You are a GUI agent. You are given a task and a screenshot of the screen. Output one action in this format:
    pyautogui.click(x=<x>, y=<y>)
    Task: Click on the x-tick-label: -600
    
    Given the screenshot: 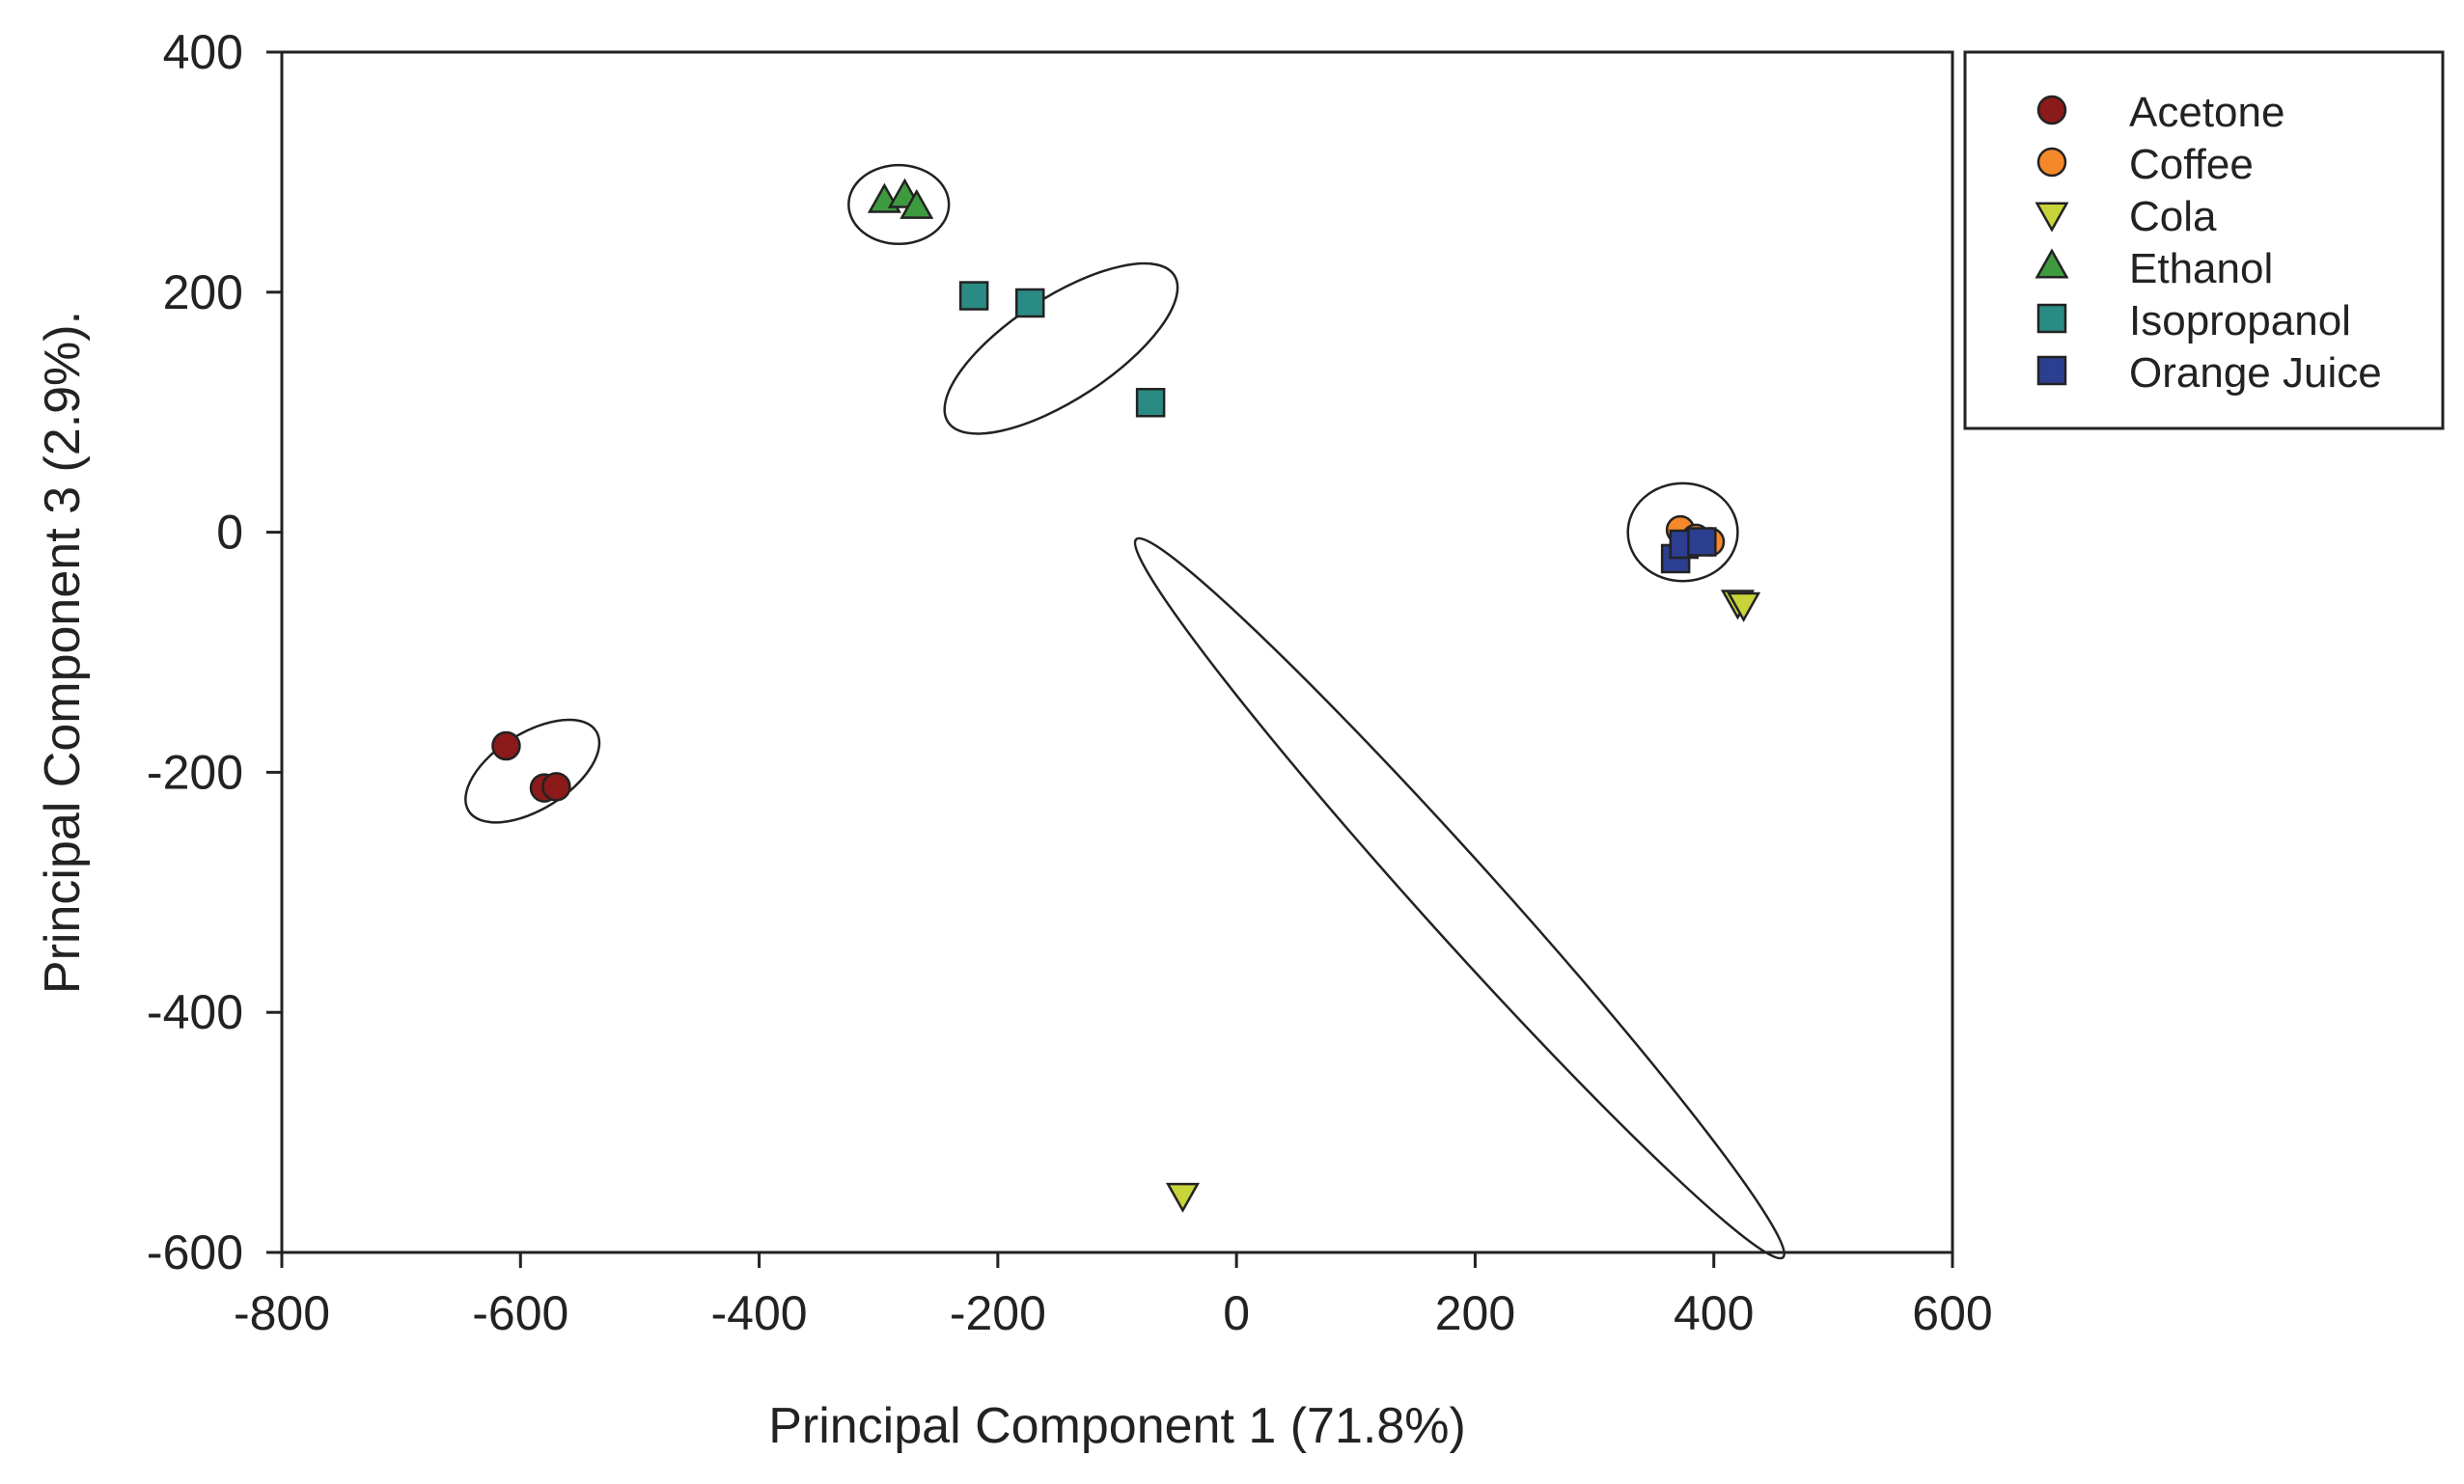 What is the action you would take?
    pyautogui.click(x=520, y=1313)
    